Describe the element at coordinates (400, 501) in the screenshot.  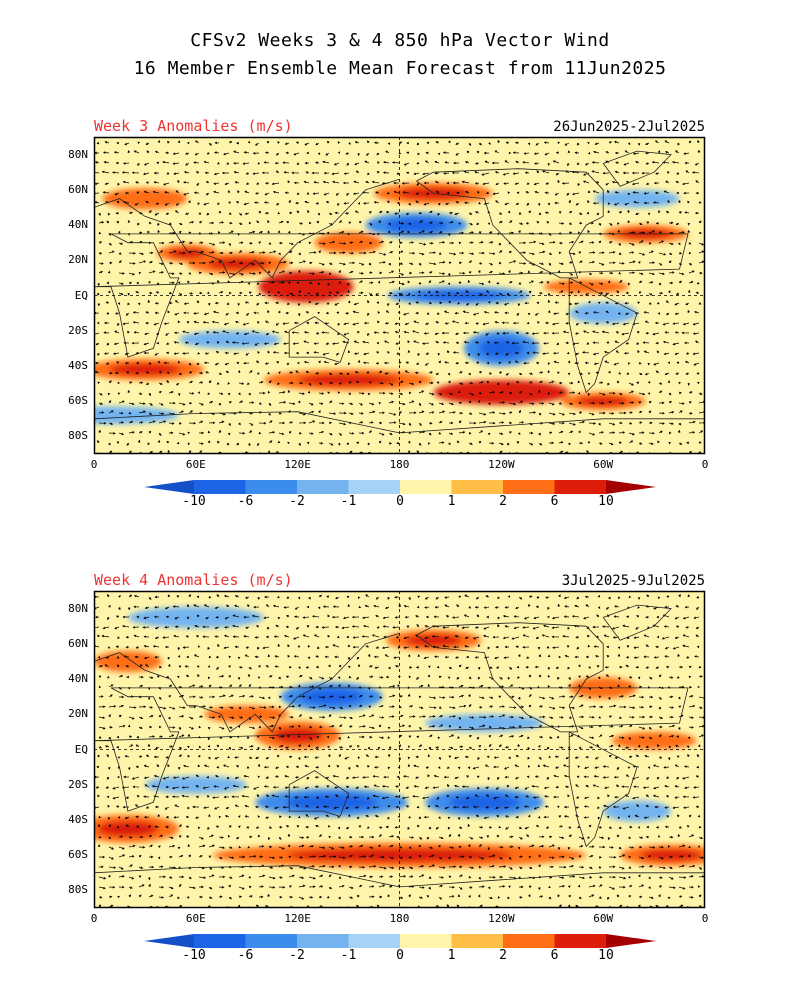
I see `colorbar-label: 0` at that location.